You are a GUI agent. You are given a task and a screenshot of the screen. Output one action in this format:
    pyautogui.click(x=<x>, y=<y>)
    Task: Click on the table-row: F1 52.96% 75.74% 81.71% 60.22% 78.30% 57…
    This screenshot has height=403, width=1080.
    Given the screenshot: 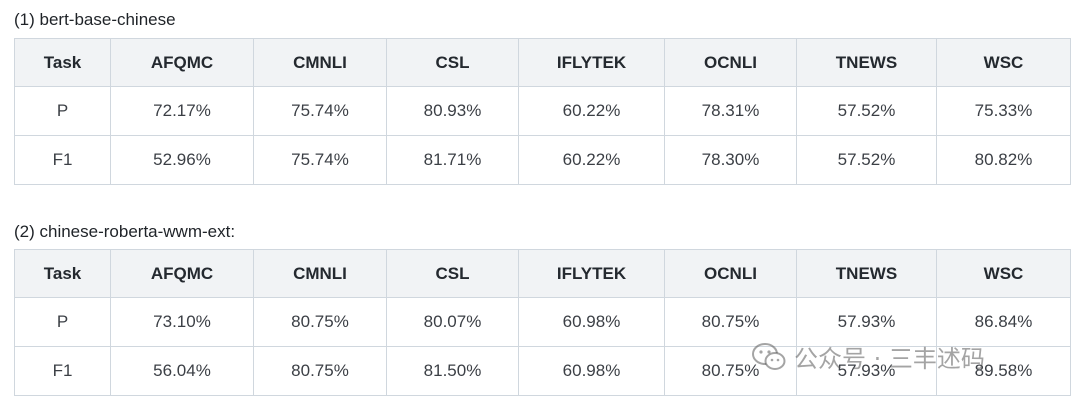 What is the action you would take?
    pyautogui.click(x=542, y=160)
    